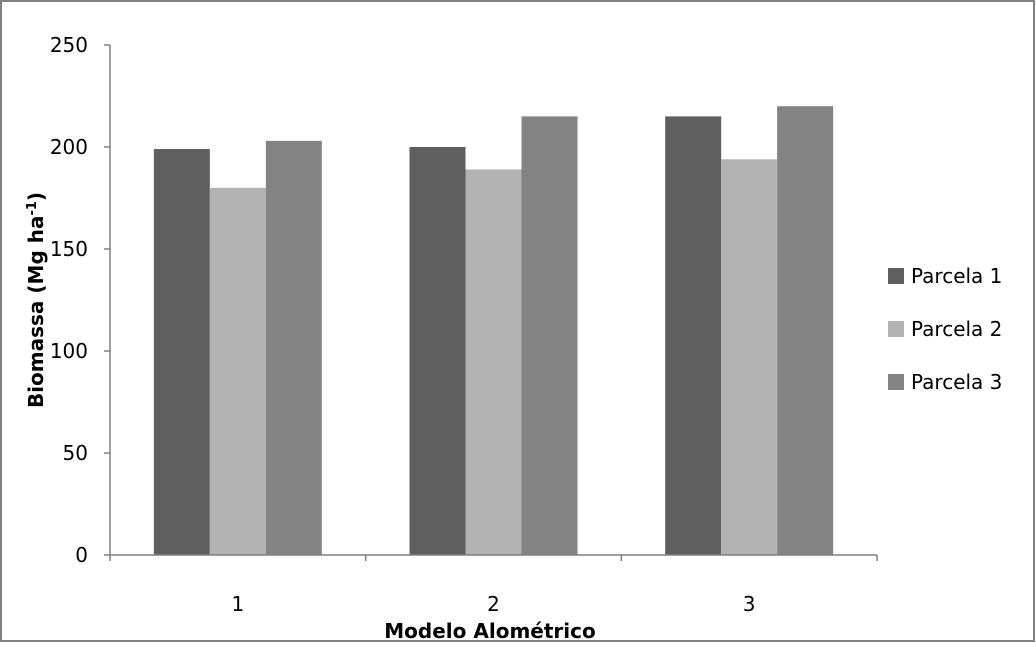 The height and width of the screenshot is (647, 1036). What do you see at coordinates (69, 147) in the screenshot?
I see `y-tick-label: 200` at bounding box center [69, 147].